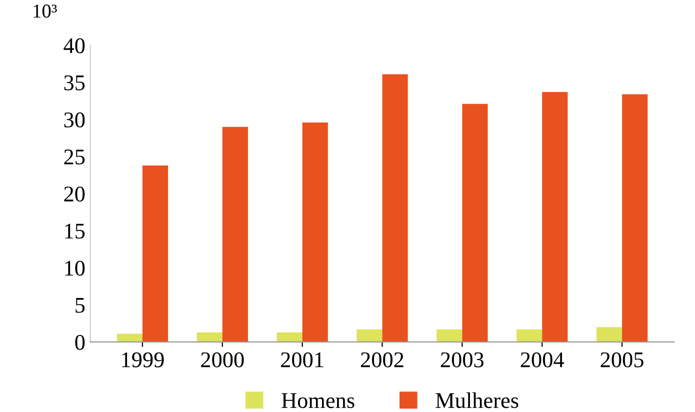  What do you see at coordinates (74, 46) in the screenshot?
I see `y-tick-label: 40` at bounding box center [74, 46].